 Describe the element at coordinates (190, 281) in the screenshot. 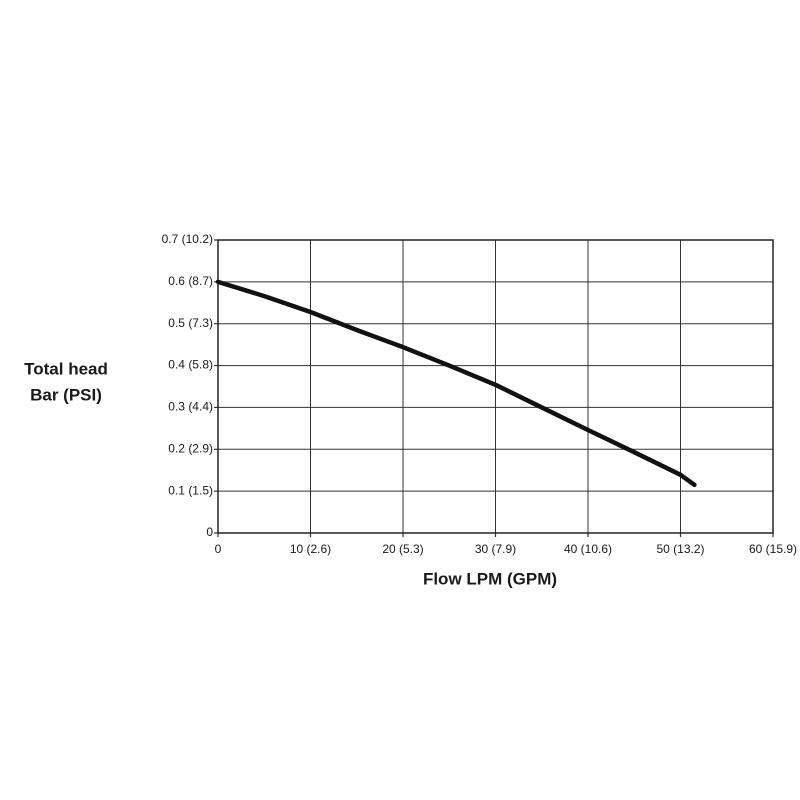

I see `y-tick-label: 0.6 (8.7)` at that location.